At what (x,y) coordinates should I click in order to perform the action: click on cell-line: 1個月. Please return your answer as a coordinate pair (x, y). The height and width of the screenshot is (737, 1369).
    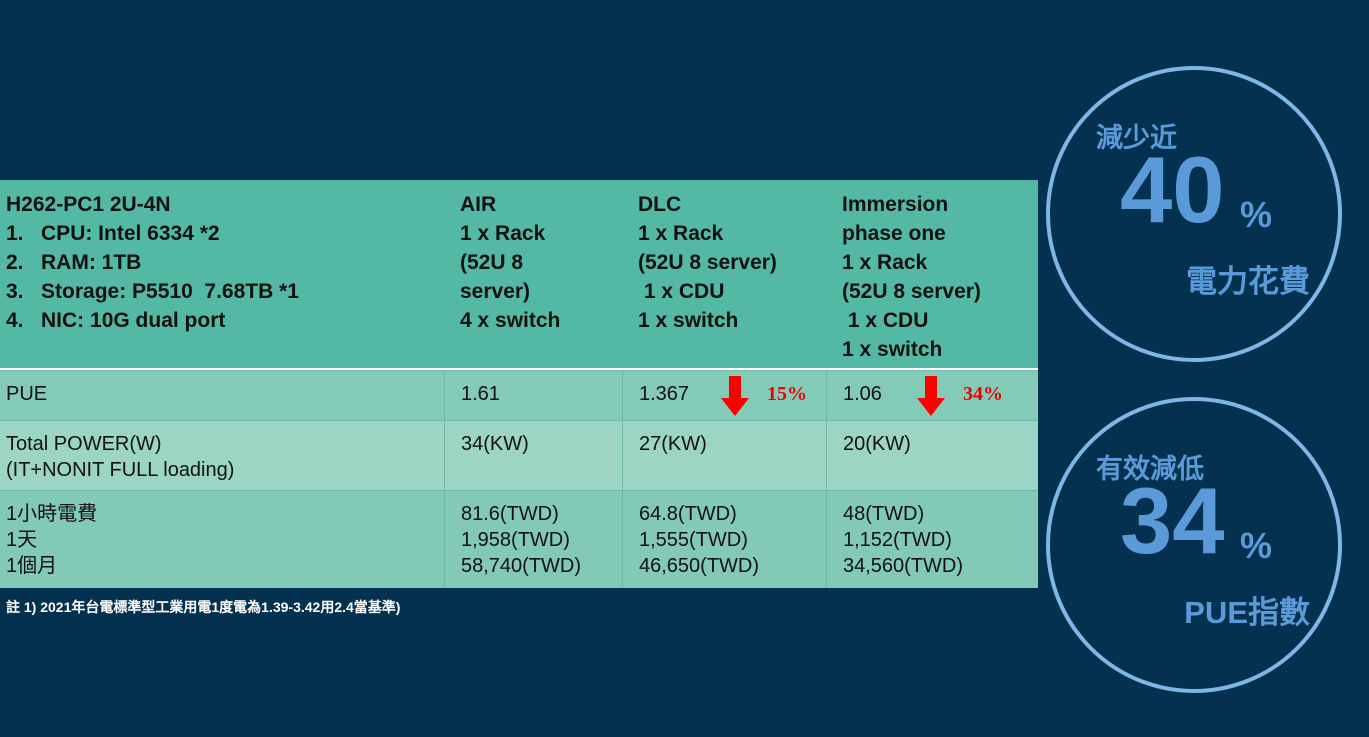
    Looking at the image, I should click on (32, 566).